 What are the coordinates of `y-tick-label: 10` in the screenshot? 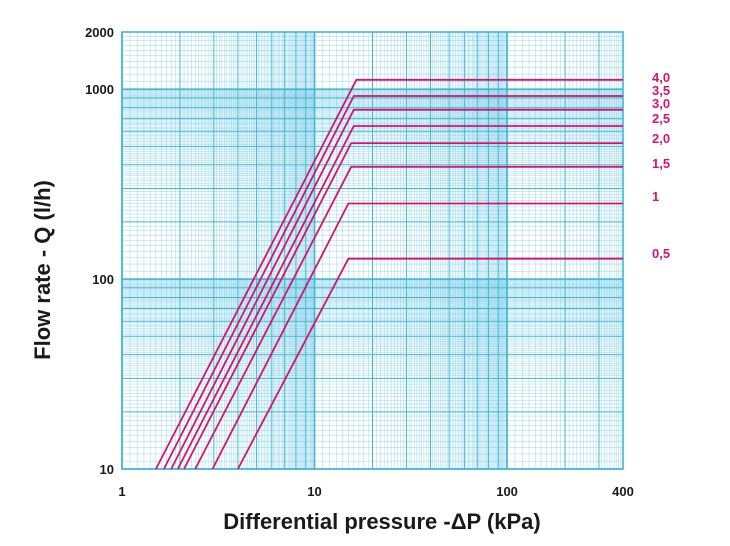 It's located at (107, 469).